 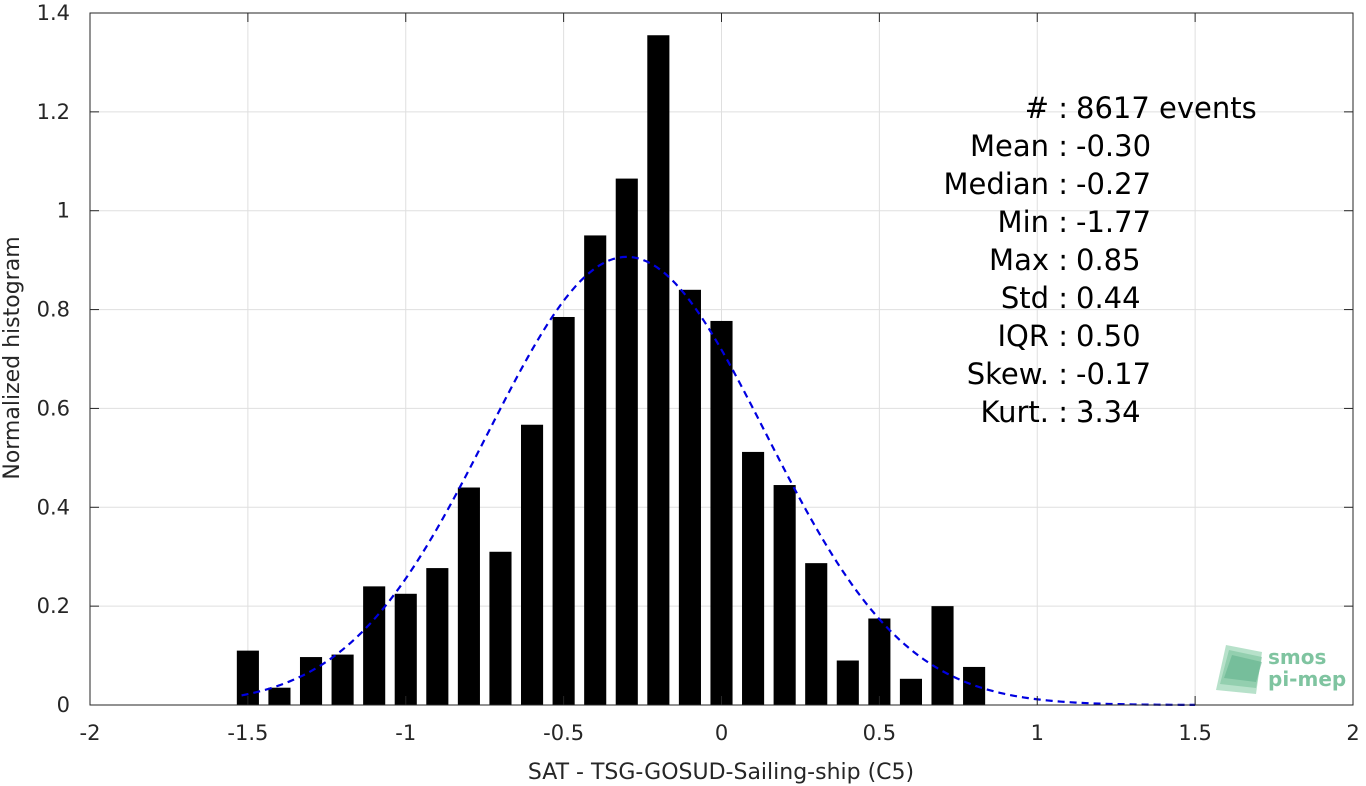 I want to click on stat-value: -1.77, so click(x=1113, y=222).